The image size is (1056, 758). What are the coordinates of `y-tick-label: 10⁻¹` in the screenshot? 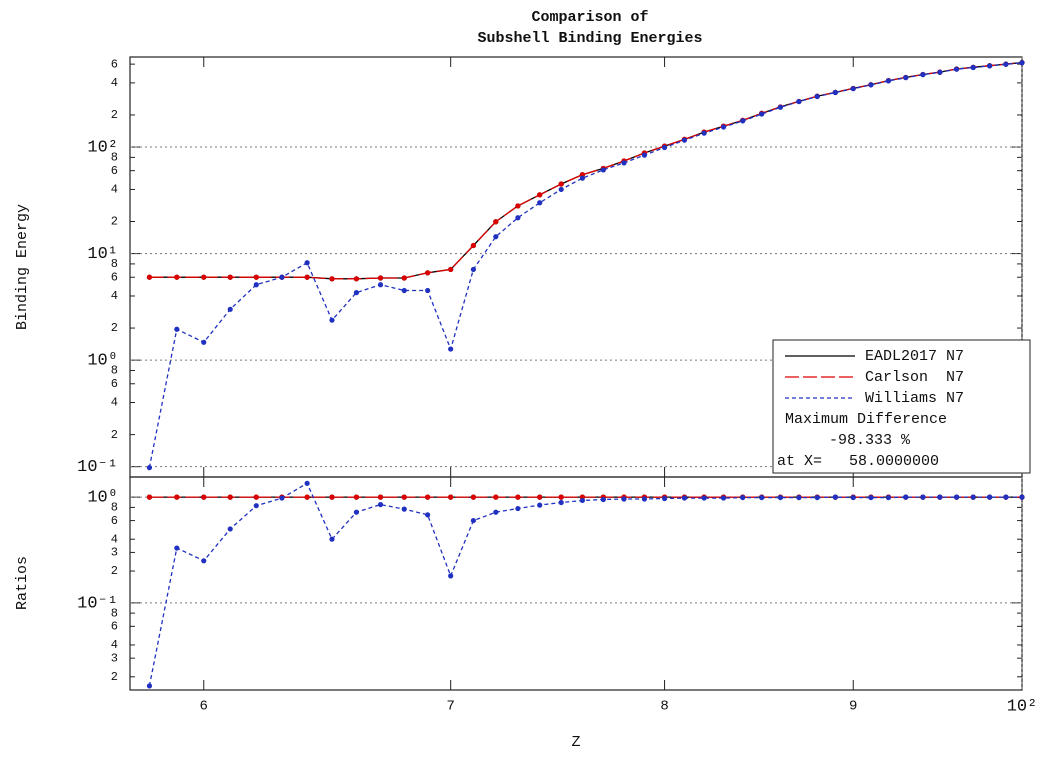 It's located at (97, 603).